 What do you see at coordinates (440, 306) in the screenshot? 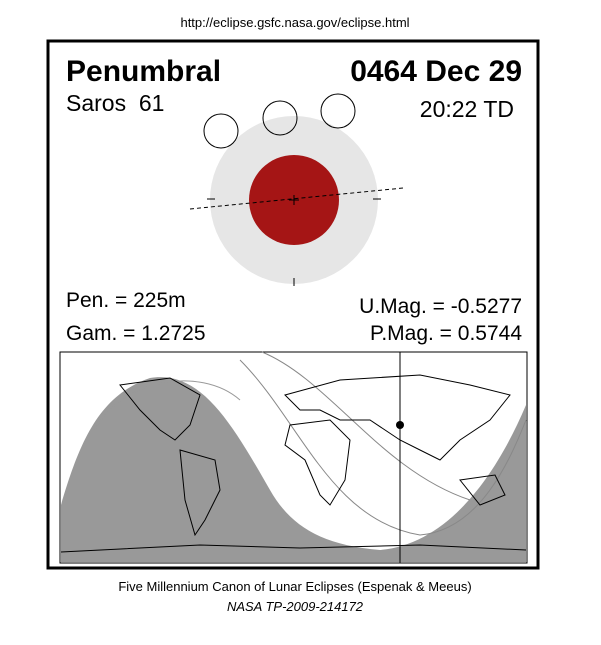
I see `umbral-magnitude: U.Mag. = -0.5277` at bounding box center [440, 306].